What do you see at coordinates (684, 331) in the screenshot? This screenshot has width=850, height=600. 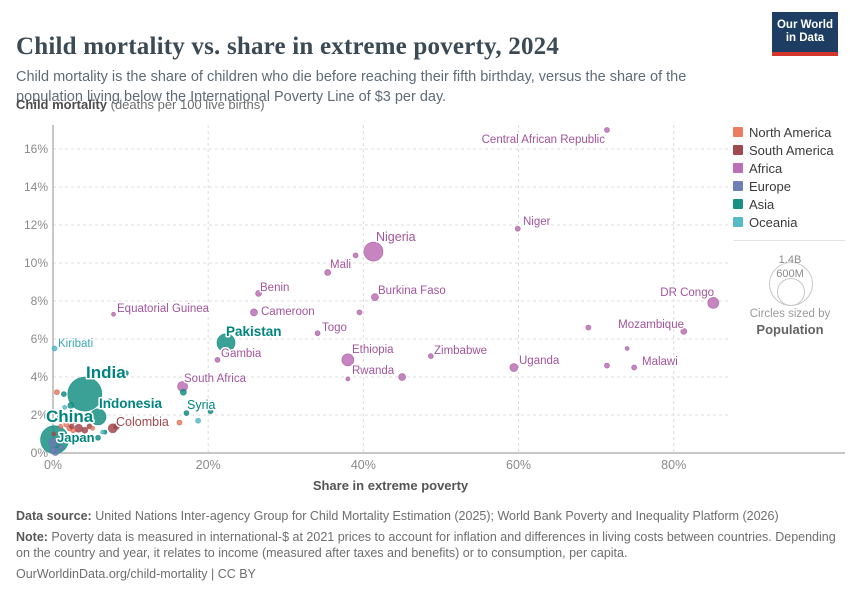 I see `point-mozambique` at bounding box center [684, 331].